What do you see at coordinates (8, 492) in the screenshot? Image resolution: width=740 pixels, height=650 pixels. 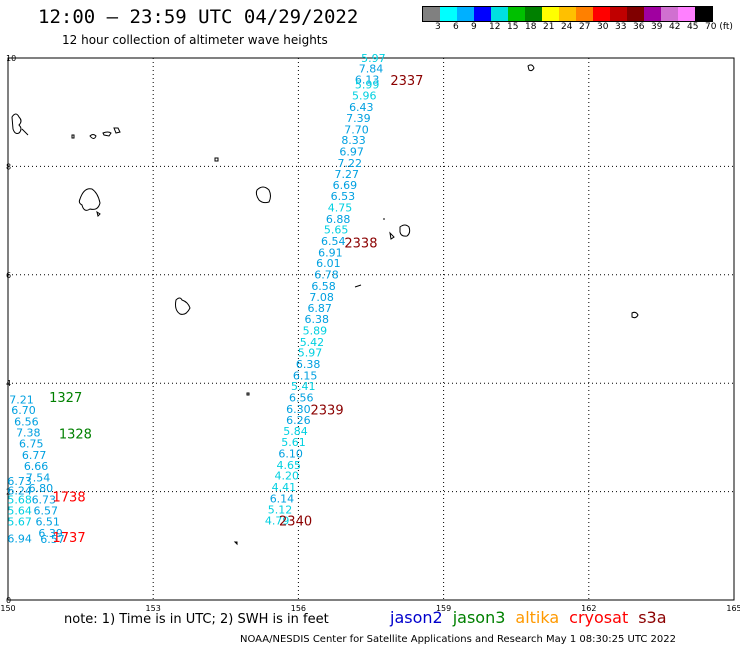 I see `y-tick-label: 2` at bounding box center [8, 492].